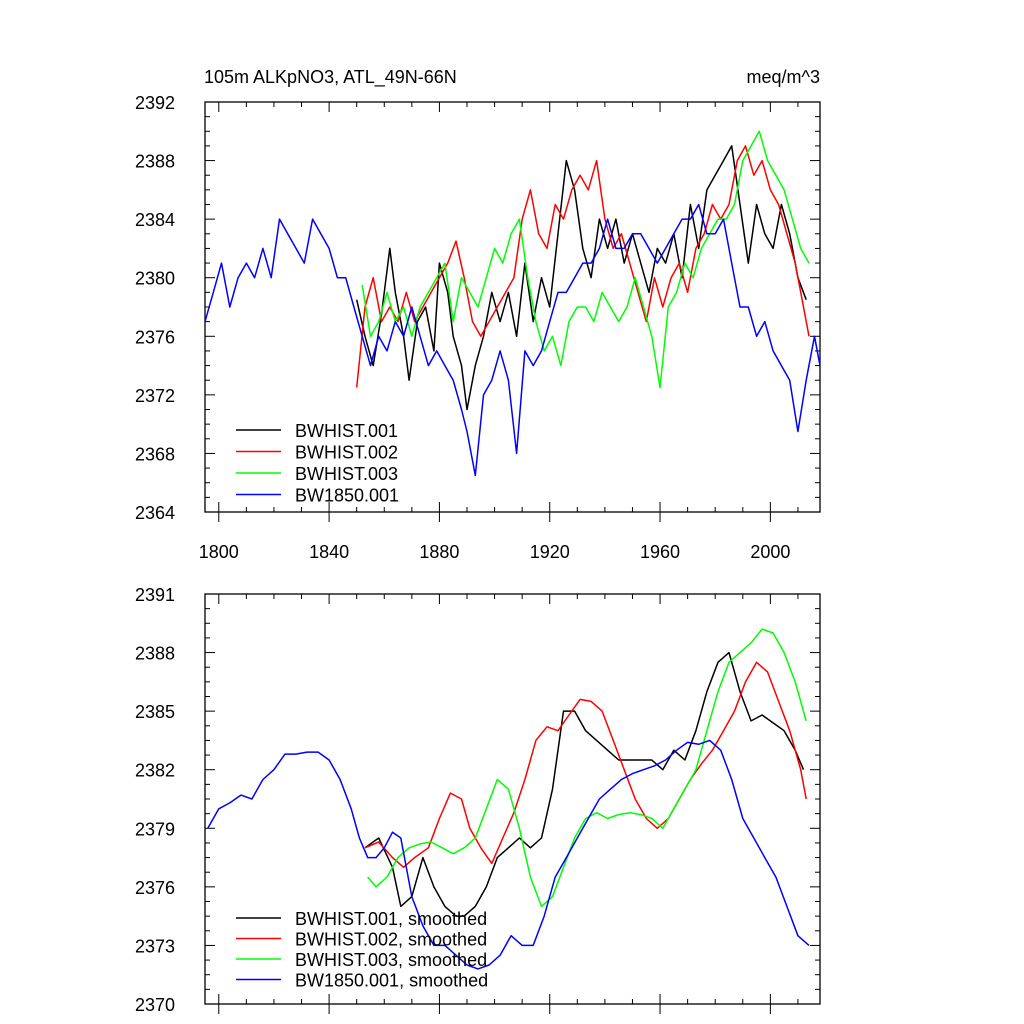 Image resolution: width=1024 pixels, height=1024 pixels. Describe the element at coordinates (391, 981) in the screenshot. I see `legend-label: BW1850.001, smoothed` at that location.